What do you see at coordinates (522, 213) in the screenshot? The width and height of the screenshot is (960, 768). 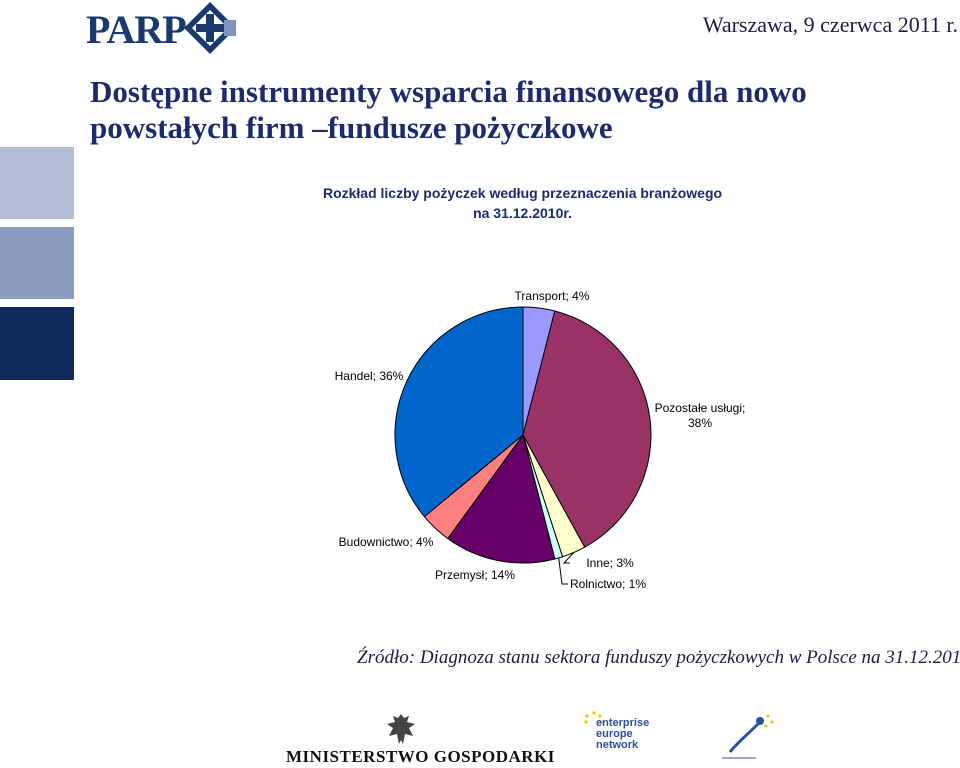 I see `chart-title-line2: na 31.12.2010r.` at bounding box center [522, 213].